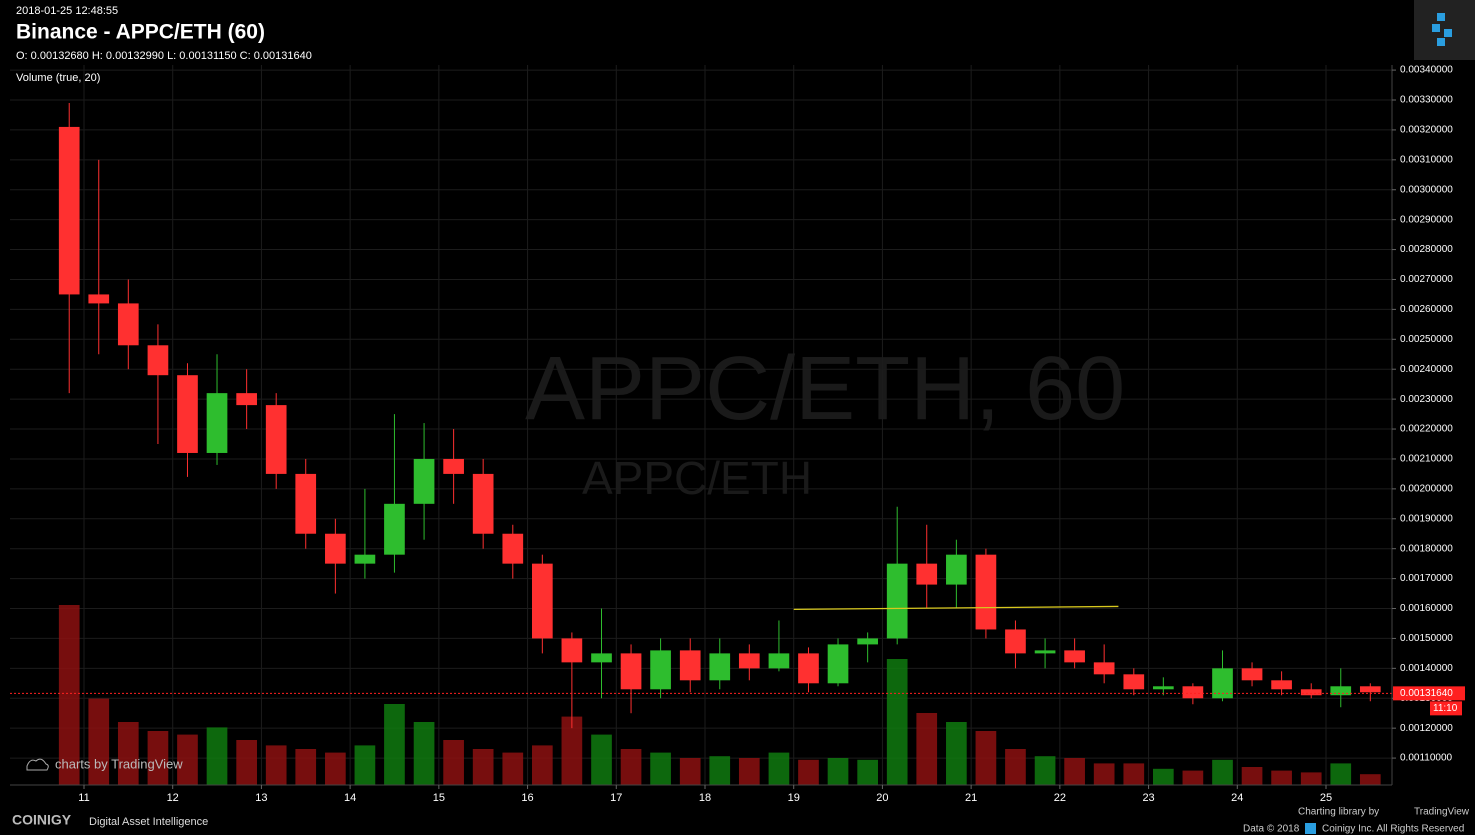 This screenshot has height=835, width=1475. I want to click on y-tick-label: 0.00140000, so click(1426, 668).